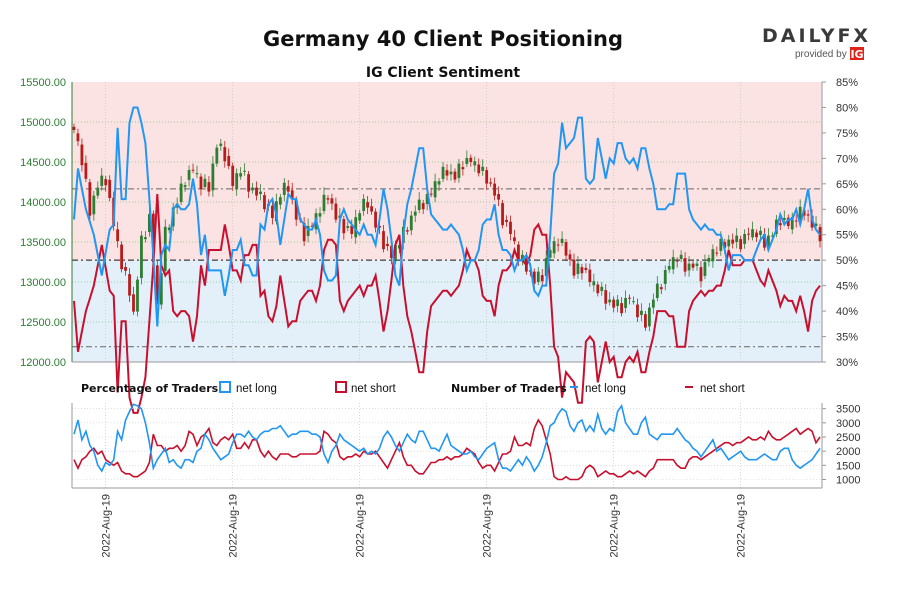  I want to click on short-traders-line, so click(447, 449).